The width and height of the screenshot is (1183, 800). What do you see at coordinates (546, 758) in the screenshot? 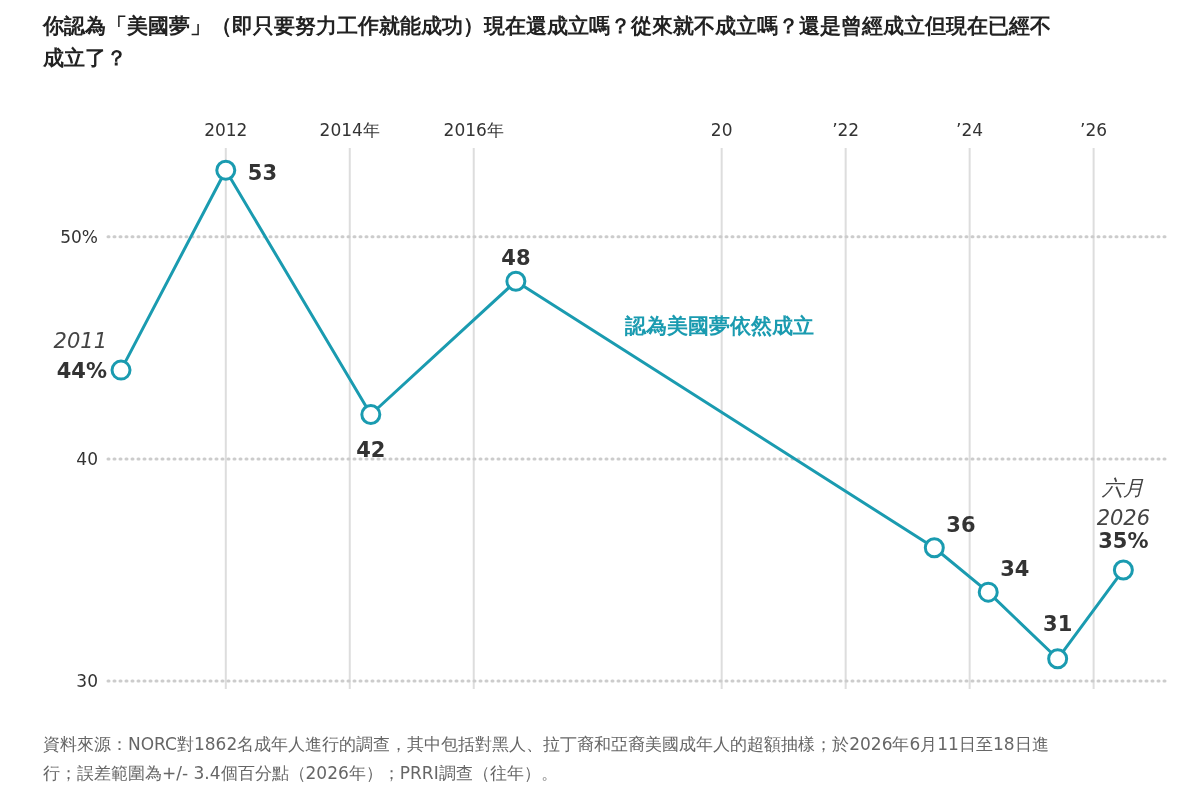
I see `source-note: 資料來源：NORC對1862名成年人進行的調查，其中包括對黑人、拉丁裔和亞裔美國成年人的超額抽樣；於2026年6月11日至18日進行；誤差範圍為+/- 3.4個百分點（2026年）；PRRI調查（往年）。` at bounding box center [546, 758].